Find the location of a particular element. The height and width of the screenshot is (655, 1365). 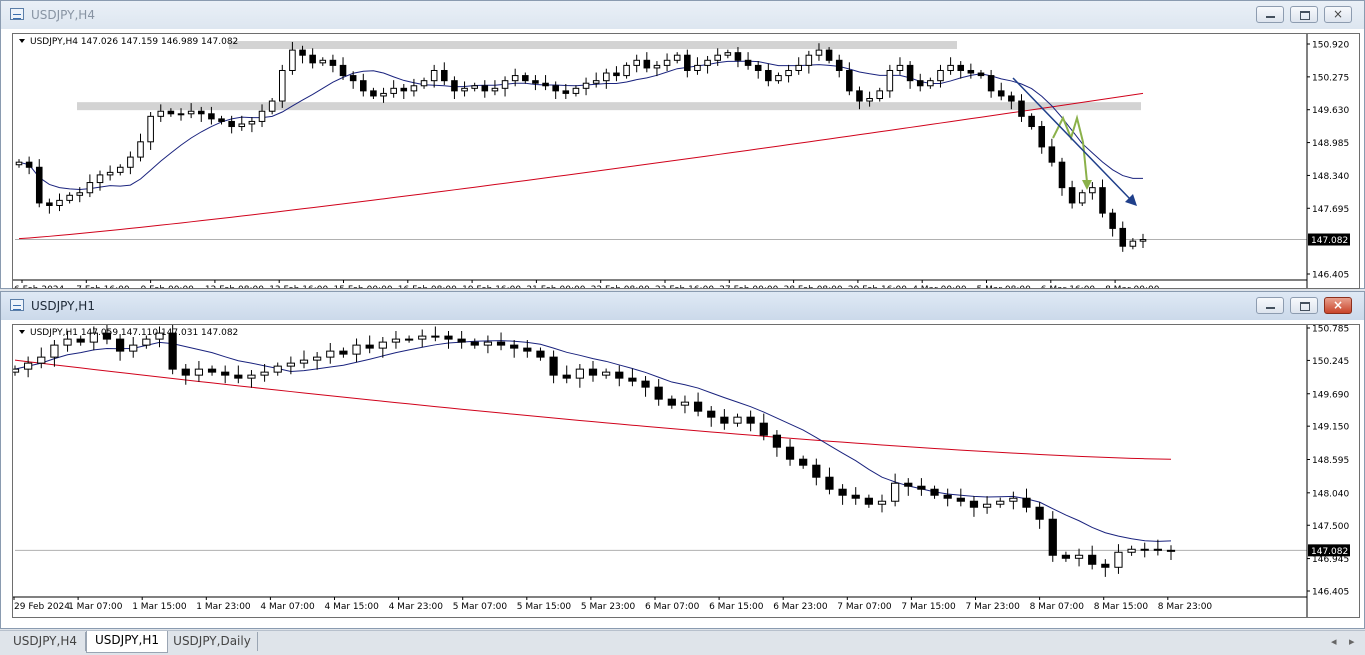

time-label: 29 Feb 16:00 is located at coordinates (877, 286).